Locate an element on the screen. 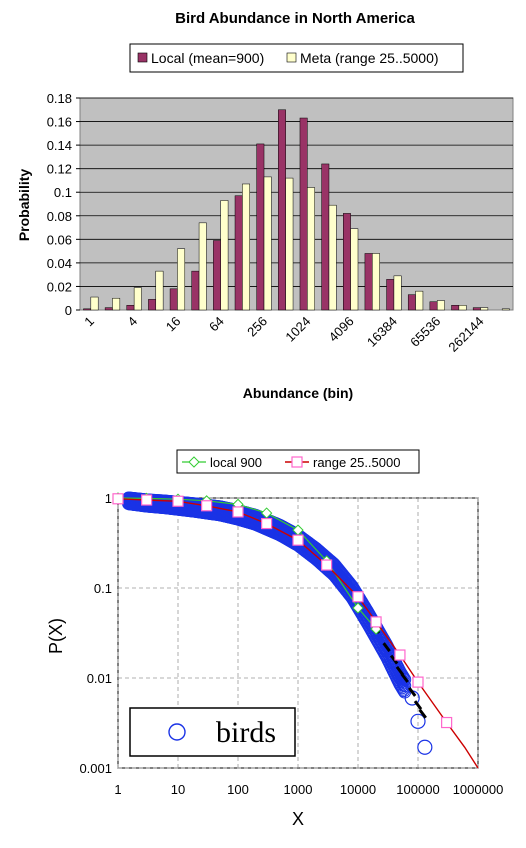  loglog-y-axis-label: P(X) is located at coordinates (56, 636).